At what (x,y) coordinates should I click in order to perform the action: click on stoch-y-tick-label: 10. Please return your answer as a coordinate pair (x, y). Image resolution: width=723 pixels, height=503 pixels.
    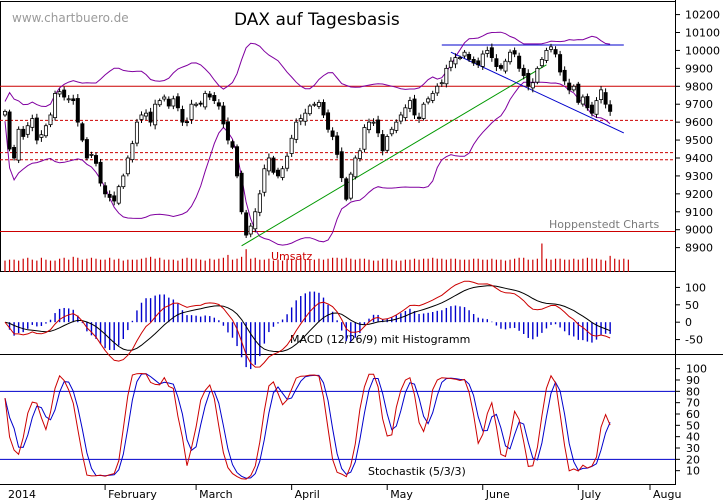
    Looking at the image, I should click on (693, 471).